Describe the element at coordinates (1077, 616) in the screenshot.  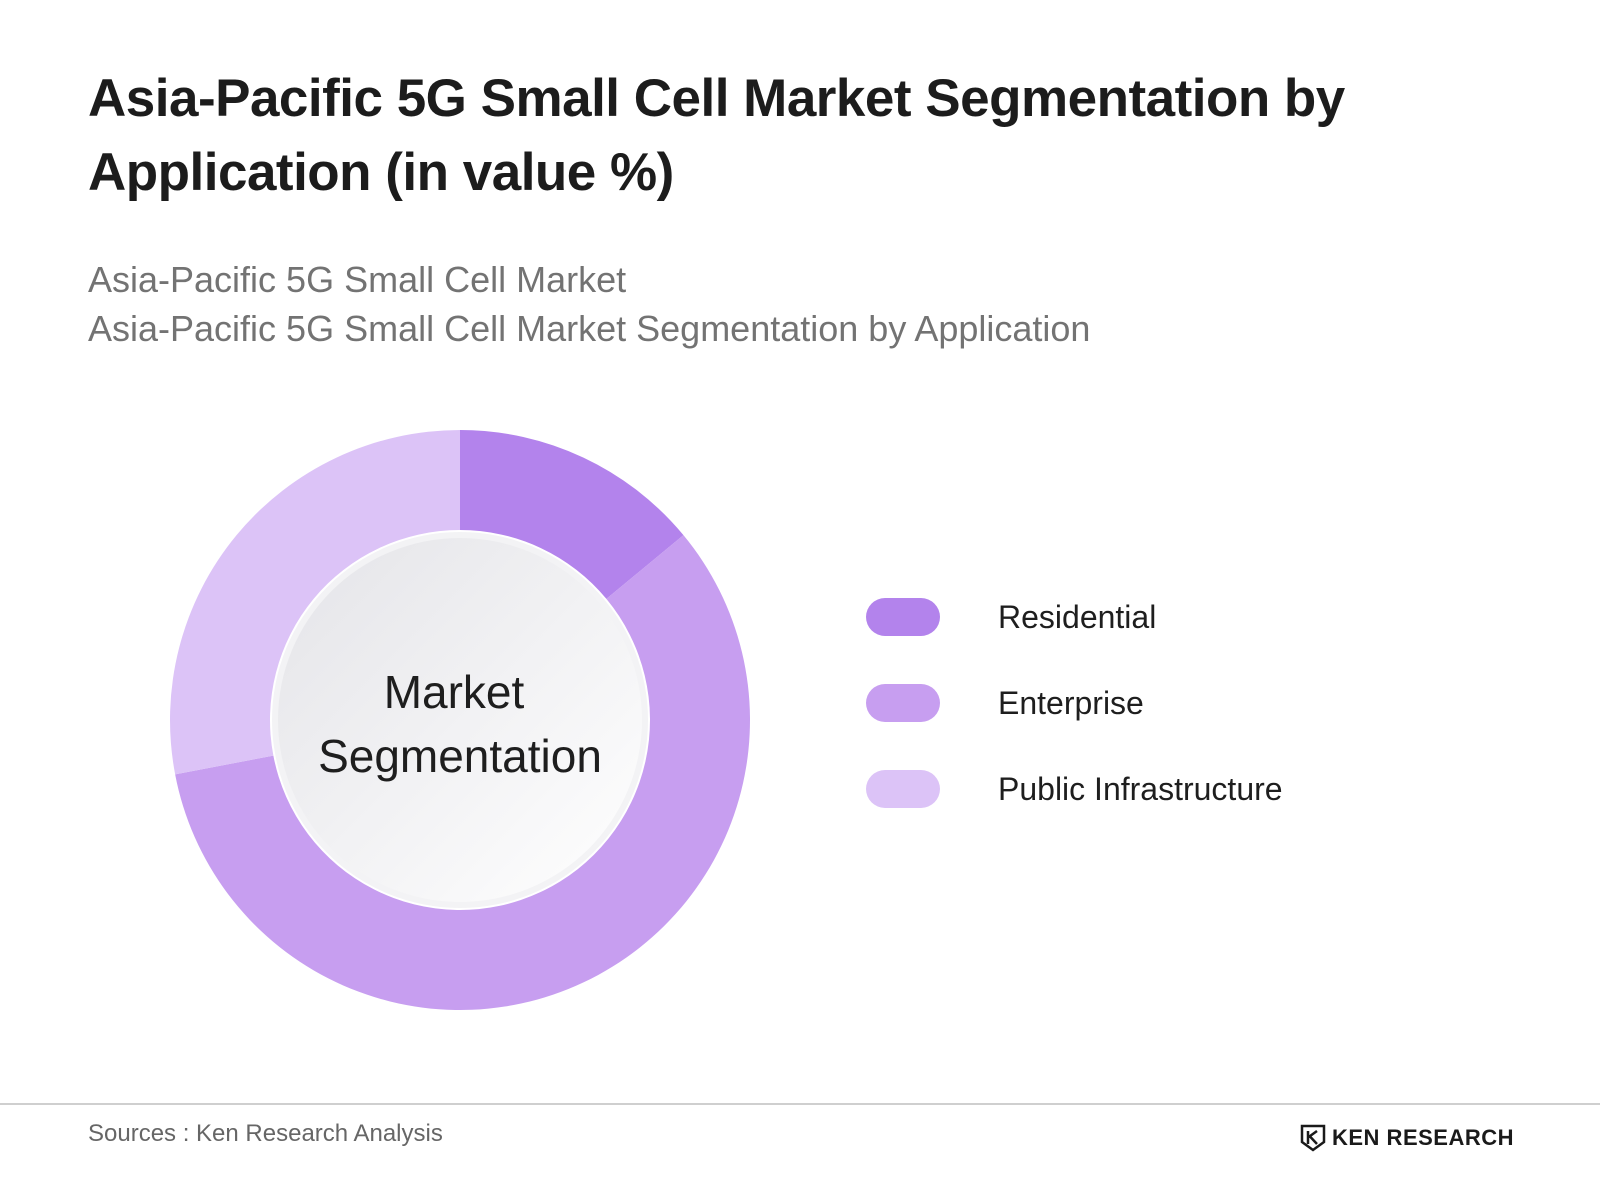
I see `legend-label-residential: Residential` at that location.